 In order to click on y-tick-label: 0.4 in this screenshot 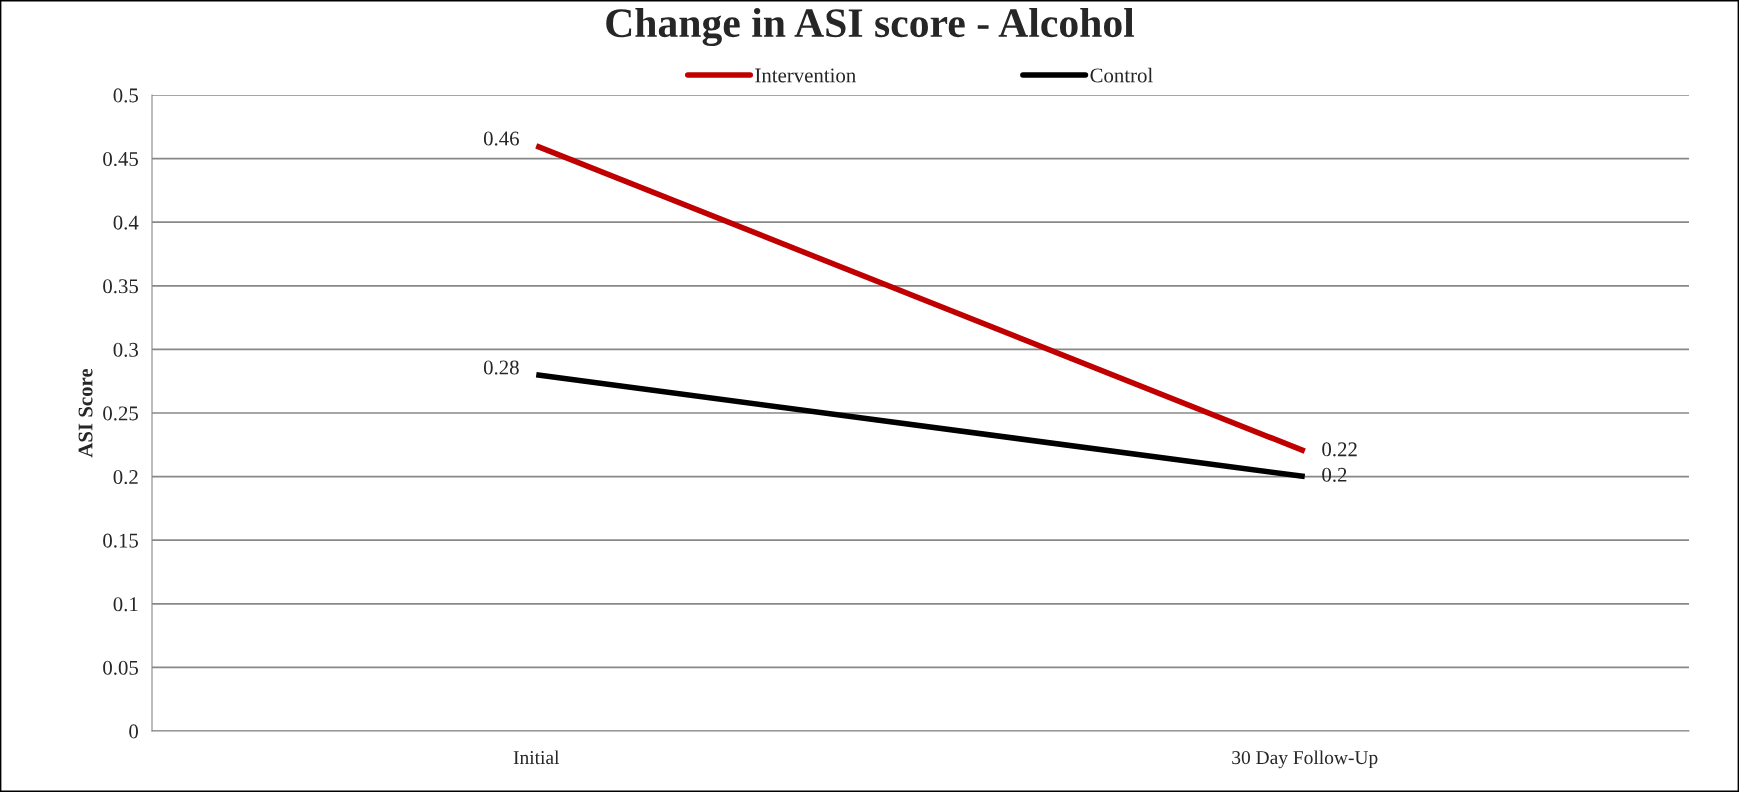, I will do `click(126, 222)`.